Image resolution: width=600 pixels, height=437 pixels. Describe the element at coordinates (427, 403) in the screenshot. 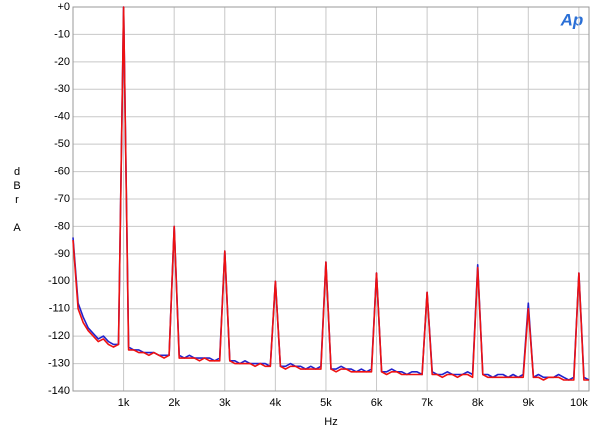

I see `x-tick-label: 7k` at that location.